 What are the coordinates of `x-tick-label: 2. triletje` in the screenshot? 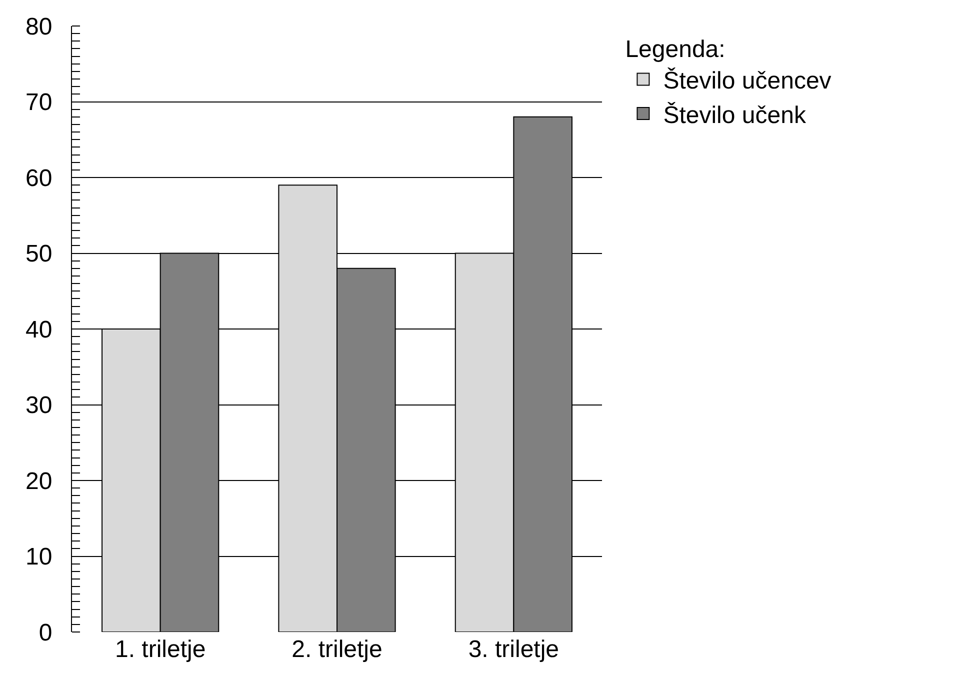 It's located at (337, 649).